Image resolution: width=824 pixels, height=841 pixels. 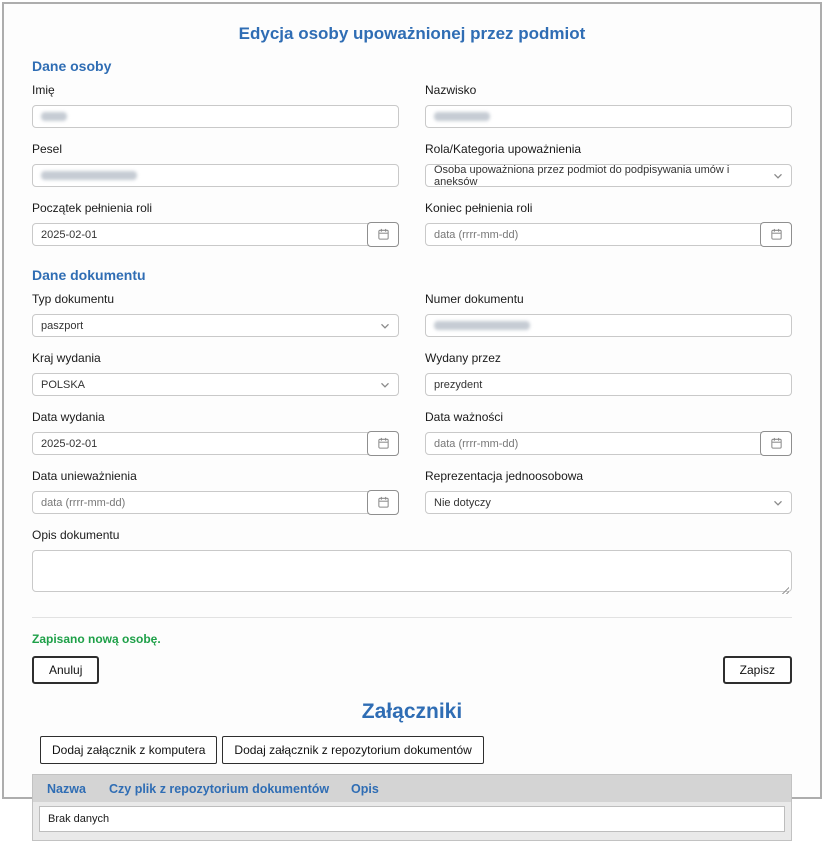 I want to click on koniec-calendar-button, so click(x=776, y=234).